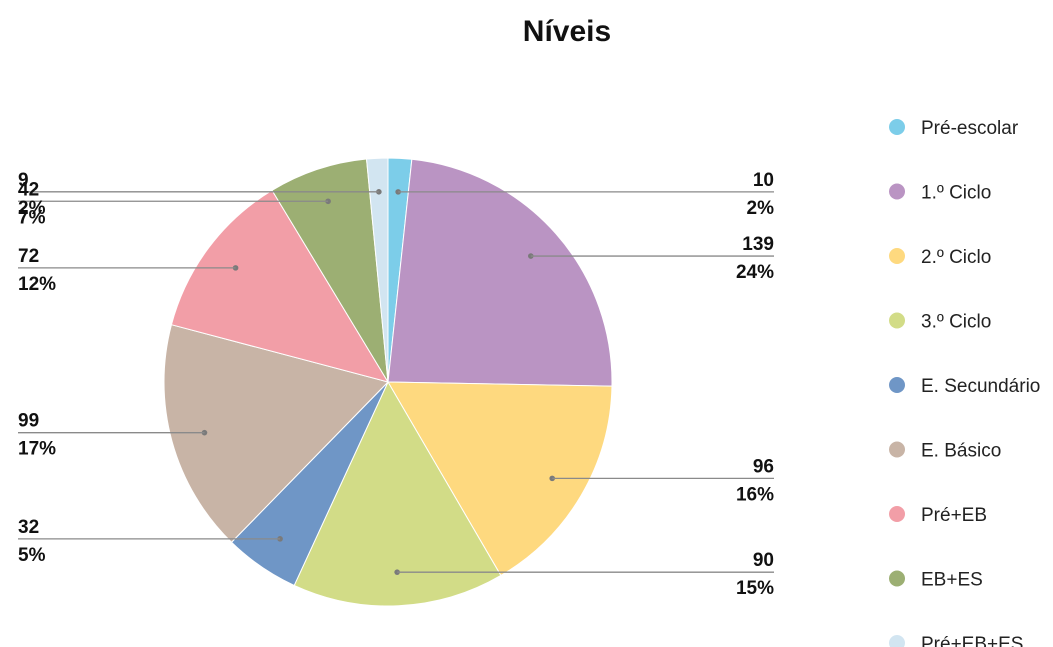 The width and height of the screenshot is (1053, 647). Describe the element at coordinates (28, 256) in the screenshot. I see `slice-value-label-pre-eb: 72` at that location.